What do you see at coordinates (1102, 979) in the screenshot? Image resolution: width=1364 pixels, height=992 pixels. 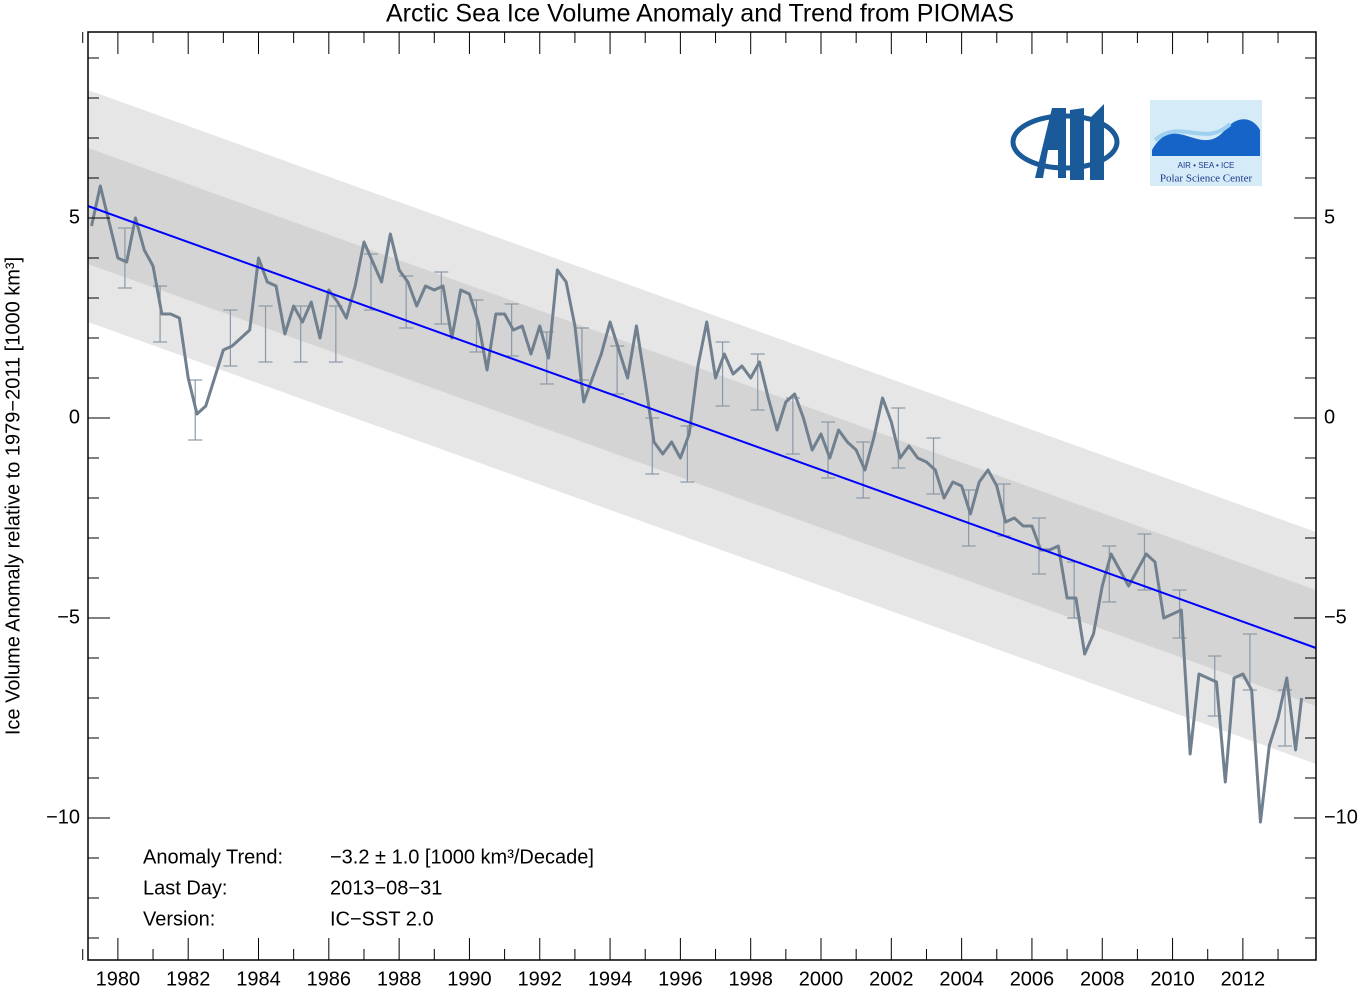 I see `x-tick-label: 2008` at bounding box center [1102, 979].